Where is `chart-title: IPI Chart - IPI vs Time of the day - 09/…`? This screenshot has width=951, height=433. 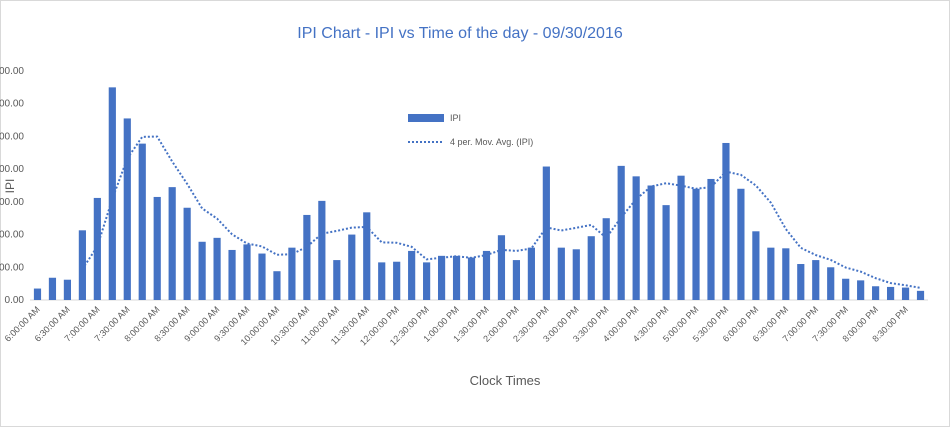
chart-title: IPI Chart - IPI vs Time of the day - 09/… is located at coordinates (460, 33).